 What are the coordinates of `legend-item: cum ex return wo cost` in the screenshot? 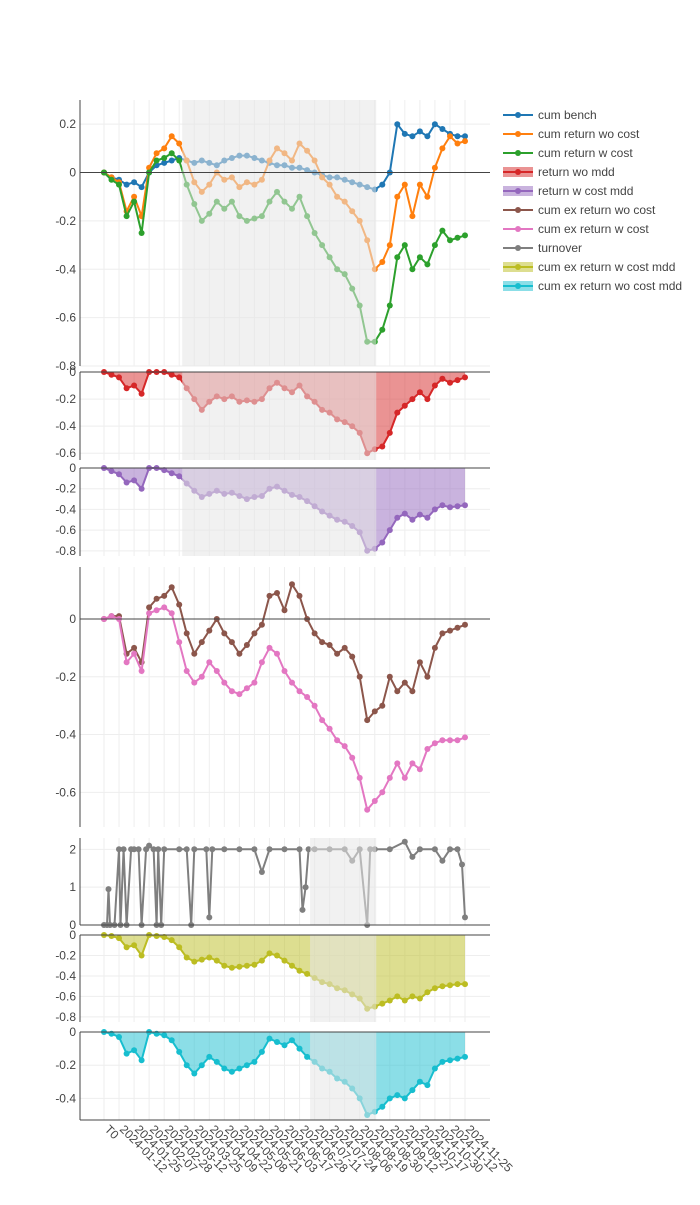 It's located at (579, 210).